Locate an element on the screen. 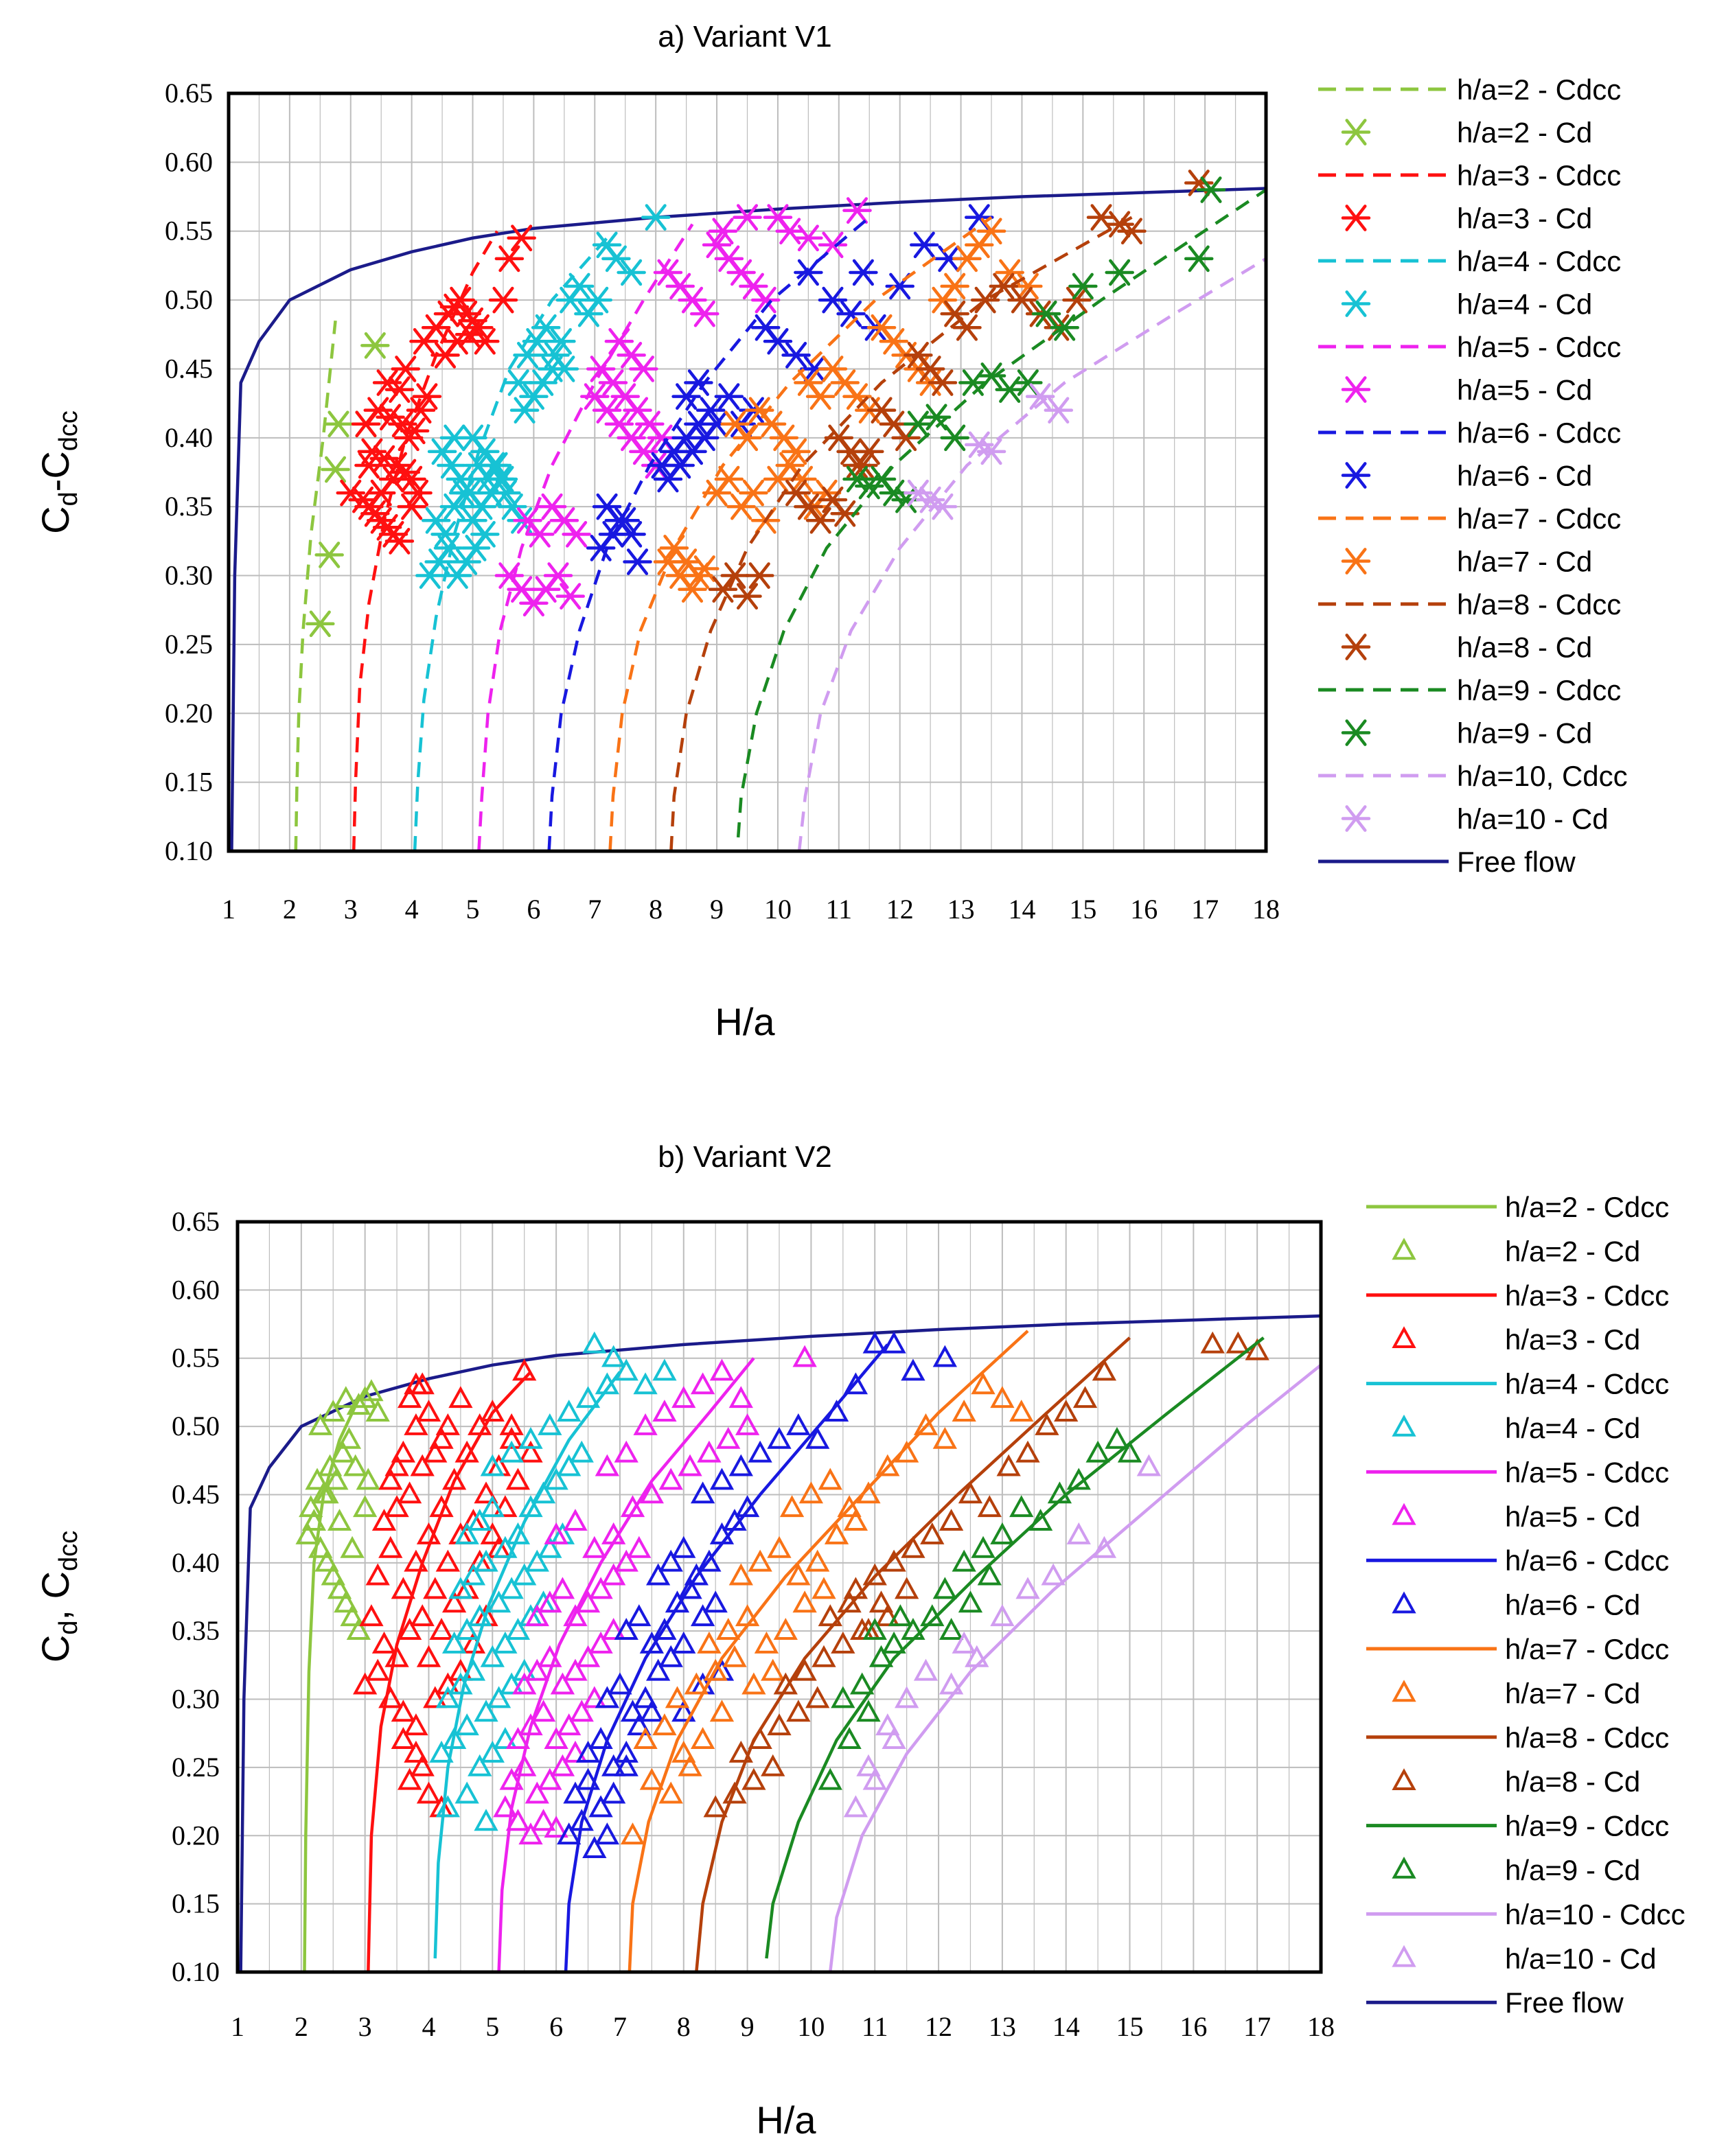 The height and width of the screenshot is (2156, 1726). x-tick-label: 8 is located at coordinates (684, 2026).